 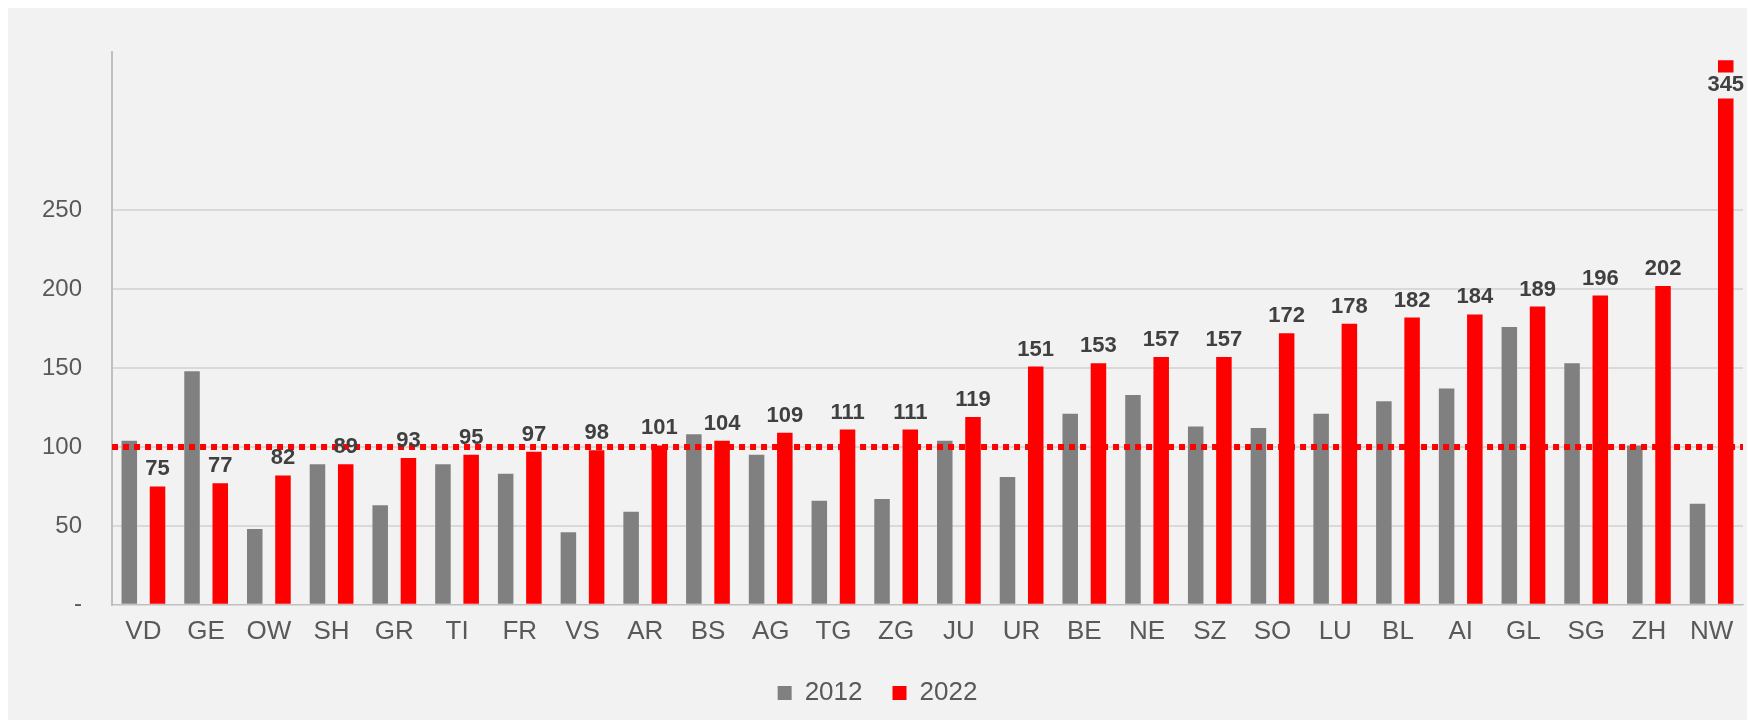 What do you see at coordinates (1537, 288) in the screenshot?
I see `data-label: 189` at bounding box center [1537, 288].